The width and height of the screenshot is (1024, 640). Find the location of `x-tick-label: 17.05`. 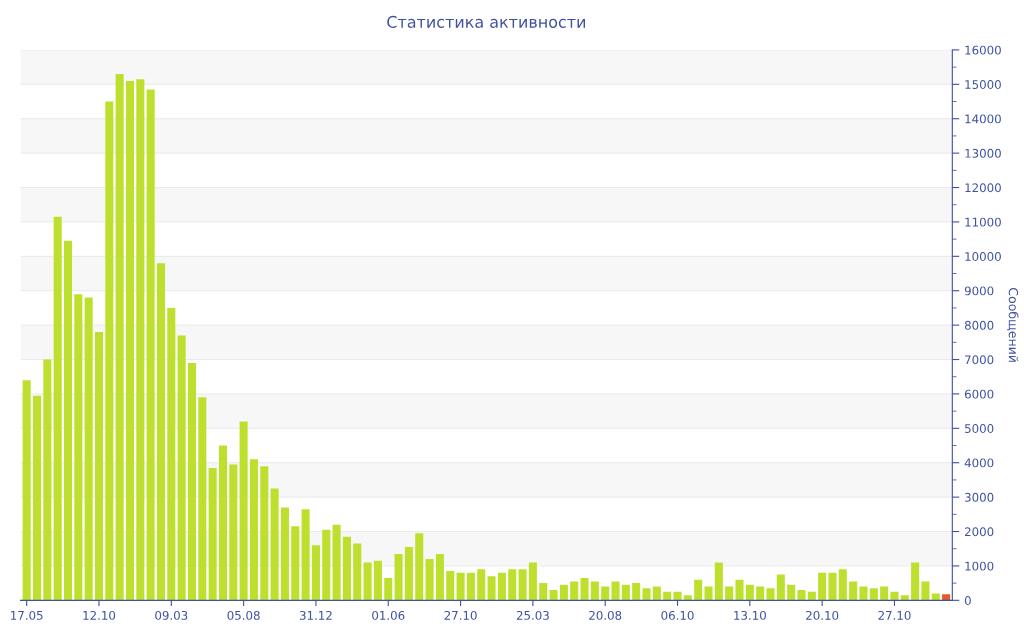

x-tick-label: 17.05 is located at coordinates (27, 615).